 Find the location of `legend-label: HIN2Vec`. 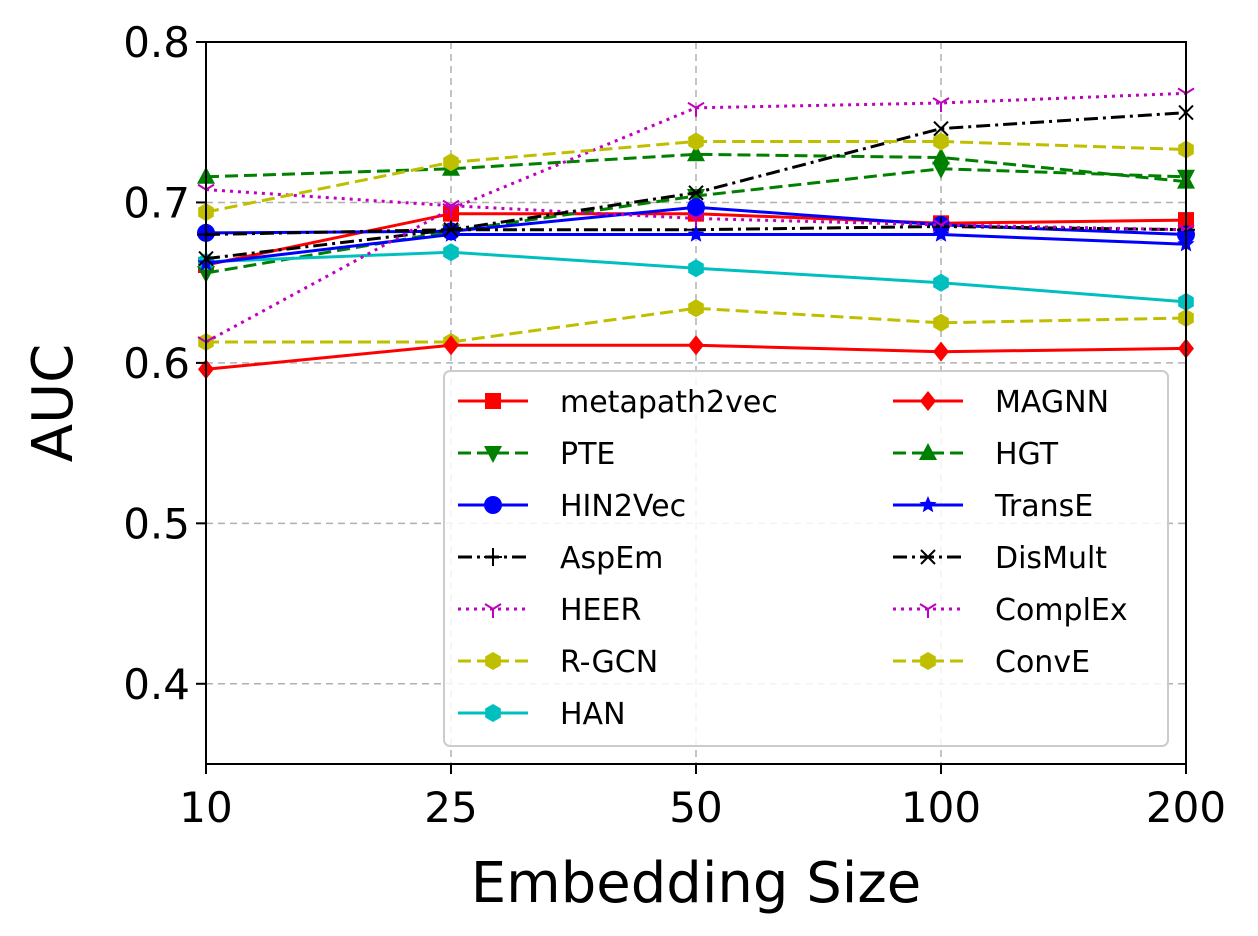

legend-label: HIN2Vec is located at coordinates (623, 506).